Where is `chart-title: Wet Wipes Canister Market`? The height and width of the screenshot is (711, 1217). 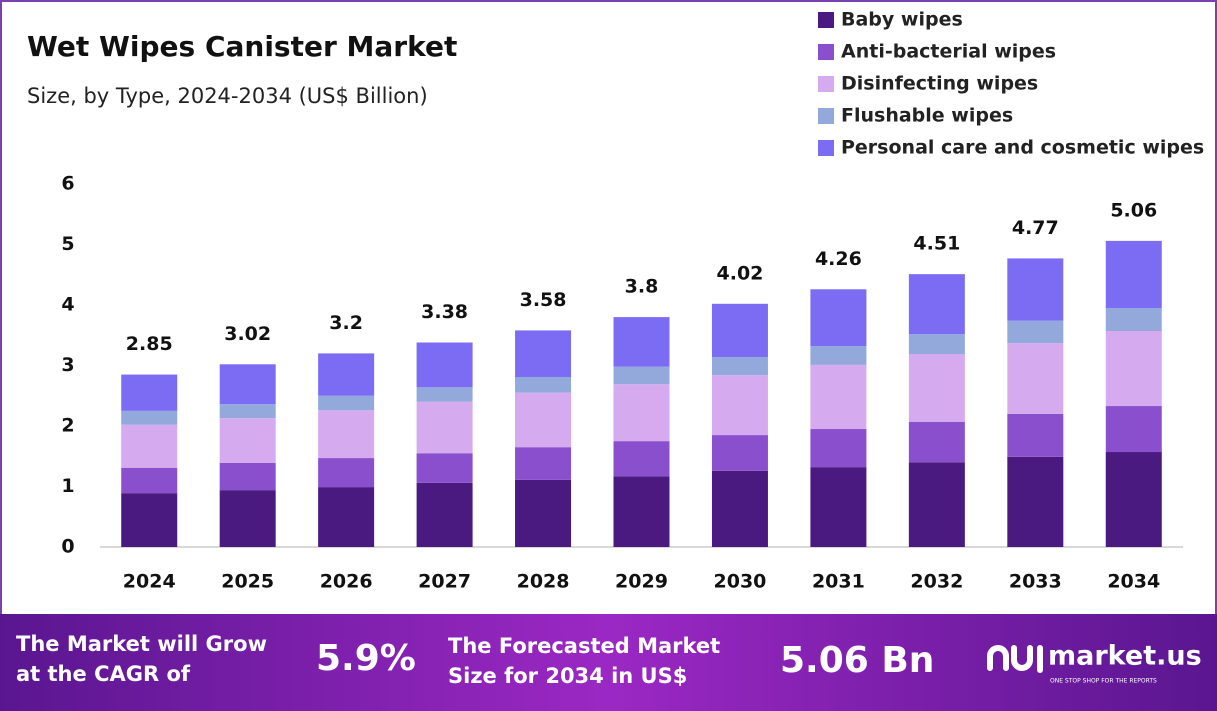 chart-title: Wet Wipes Canister Market is located at coordinates (242, 46).